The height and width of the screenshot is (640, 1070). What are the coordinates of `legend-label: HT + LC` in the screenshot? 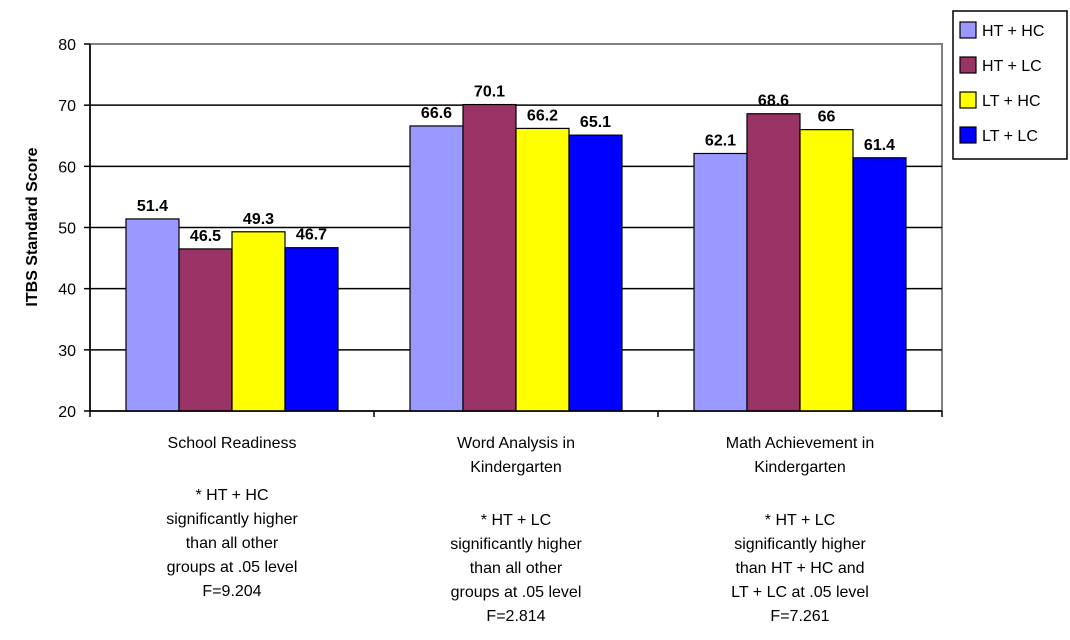 It's located at (1012, 66).